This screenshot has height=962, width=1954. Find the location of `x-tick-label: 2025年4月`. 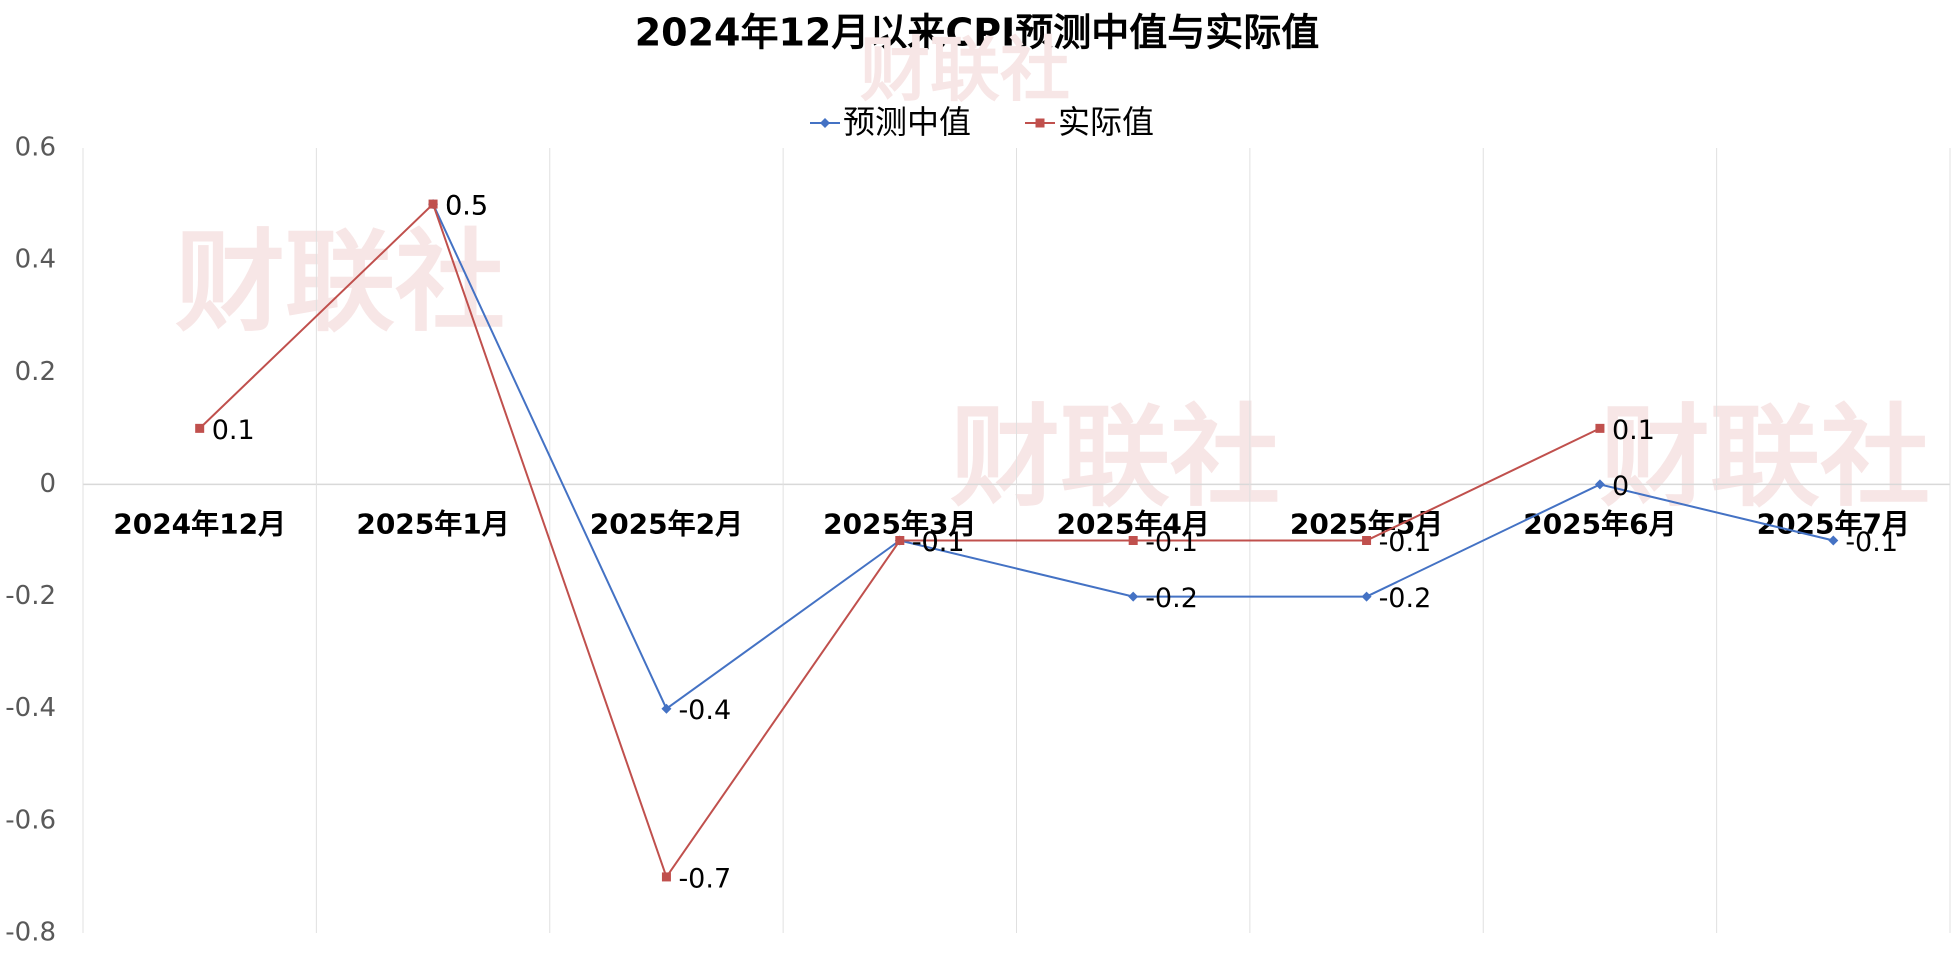

x-tick-label: 2025年4月 is located at coordinates (1132, 523).